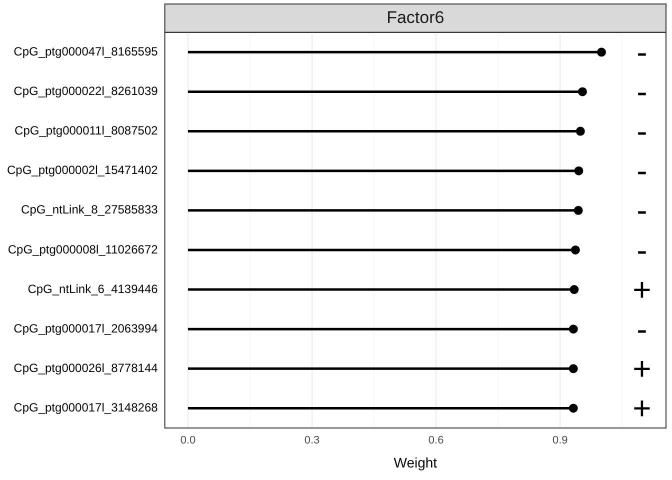  Describe the element at coordinates (89, 209) in the screenshot. I see `y-tick-label: CpG_ntLink_8_27585833` at that location.